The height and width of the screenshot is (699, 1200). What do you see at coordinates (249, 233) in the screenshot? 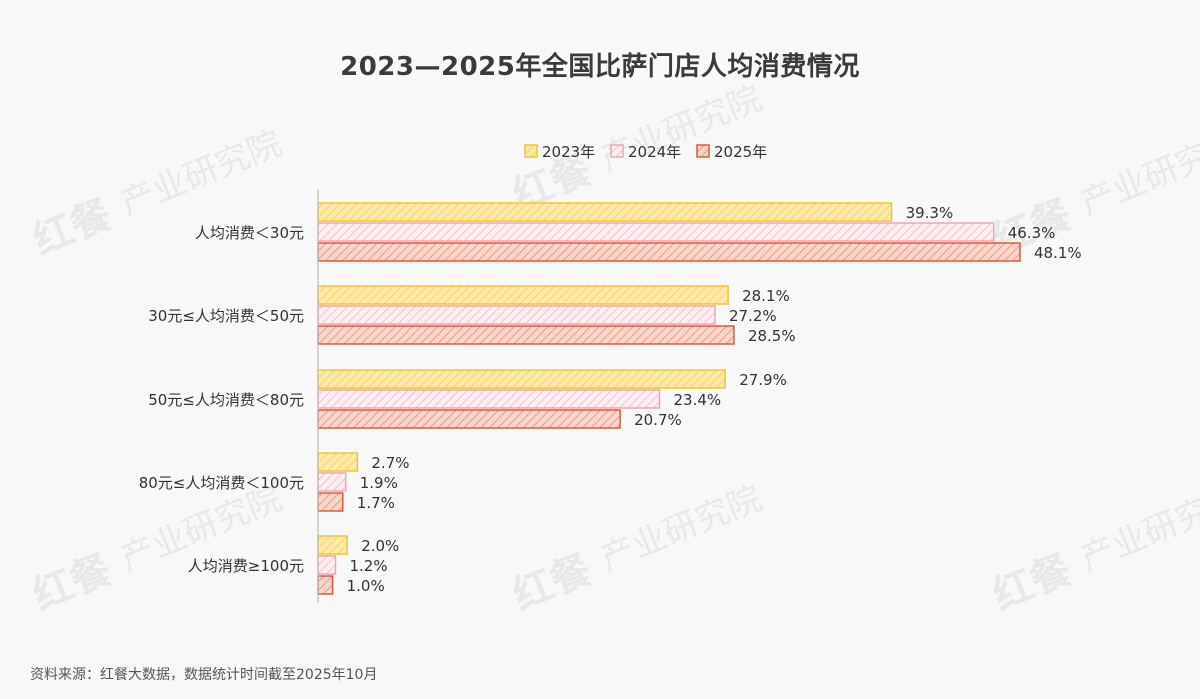
I see `category-label: 人均消费＜30元` at bounding box center [249, 233].